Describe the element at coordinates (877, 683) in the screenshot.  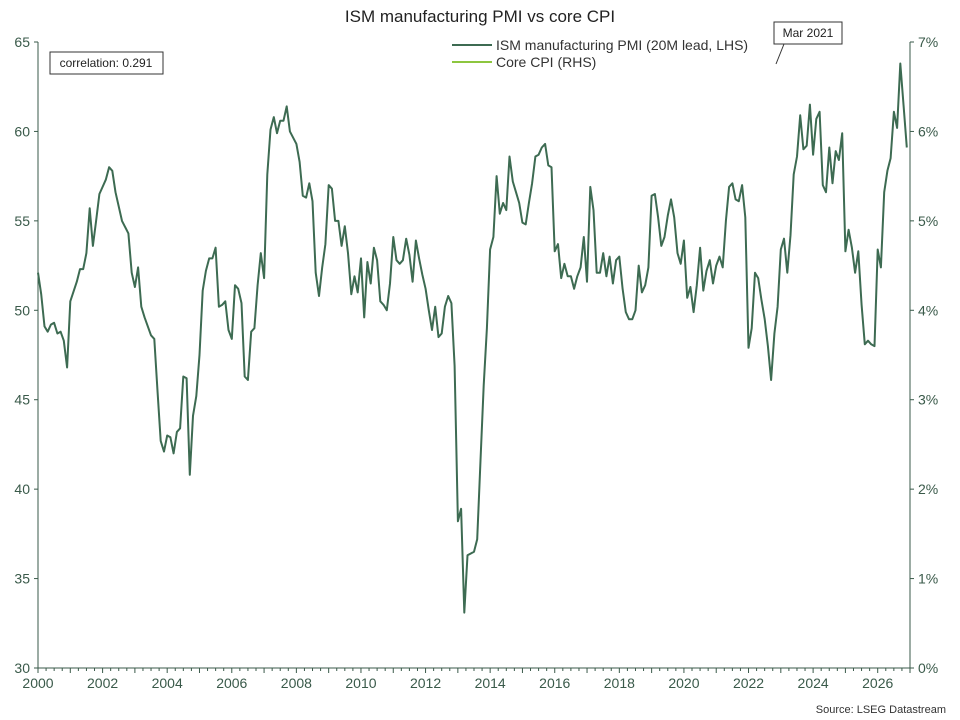
I see `x-tick-label: 2026` at that location.